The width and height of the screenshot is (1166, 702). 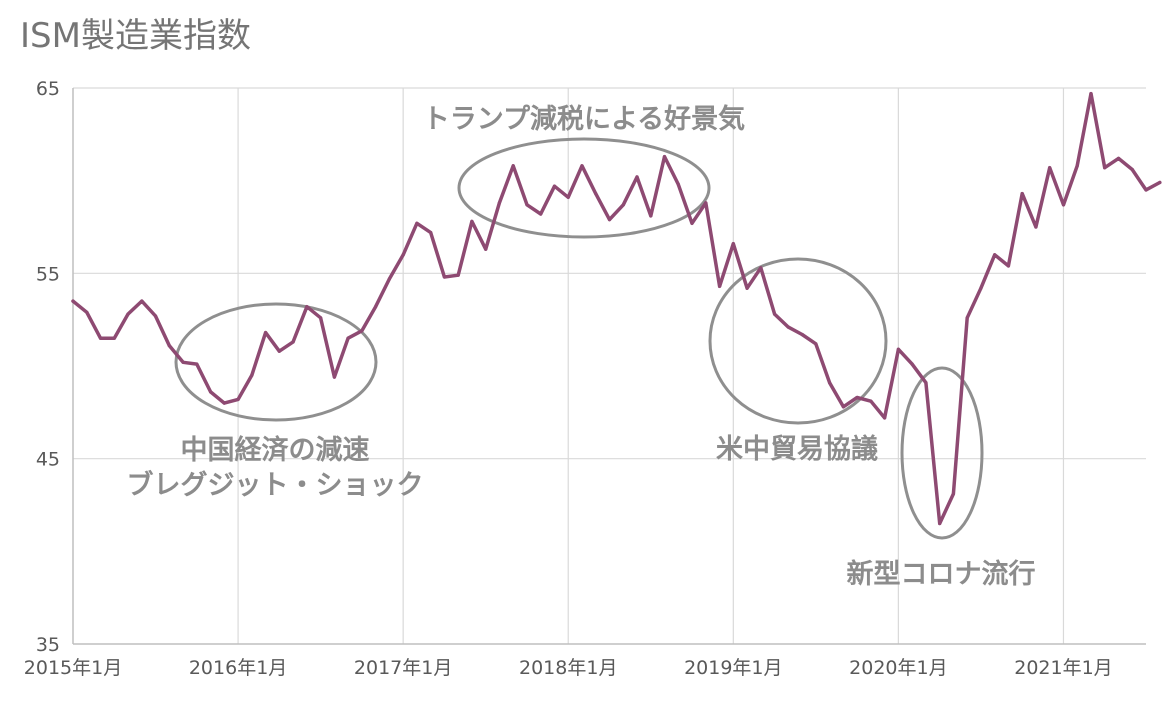 I want to click on y-tick-label: 55, so click(x=48, y=274).